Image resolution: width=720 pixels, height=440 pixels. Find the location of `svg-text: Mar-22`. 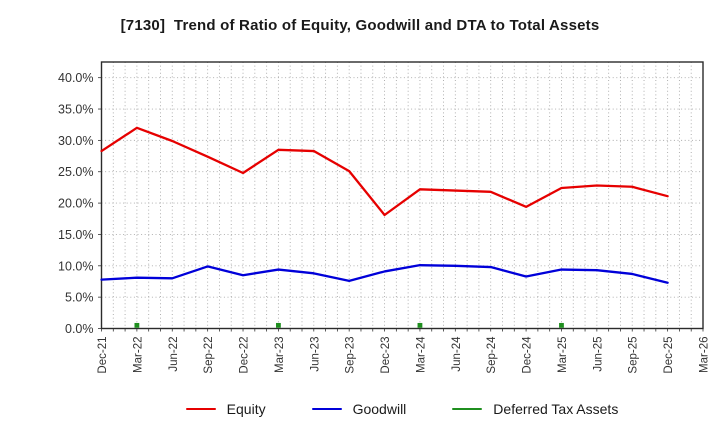

svg-text: Mar-22 is located at coordinates (138, 355).